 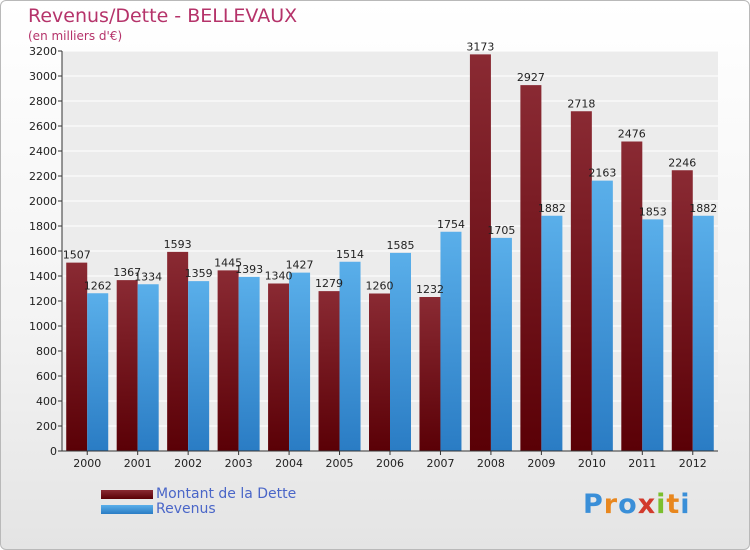 What do you see at coordinates (43, 76) in the screenshot?
I see `y-tick-label: 3000` at bounding box center [43, 76].